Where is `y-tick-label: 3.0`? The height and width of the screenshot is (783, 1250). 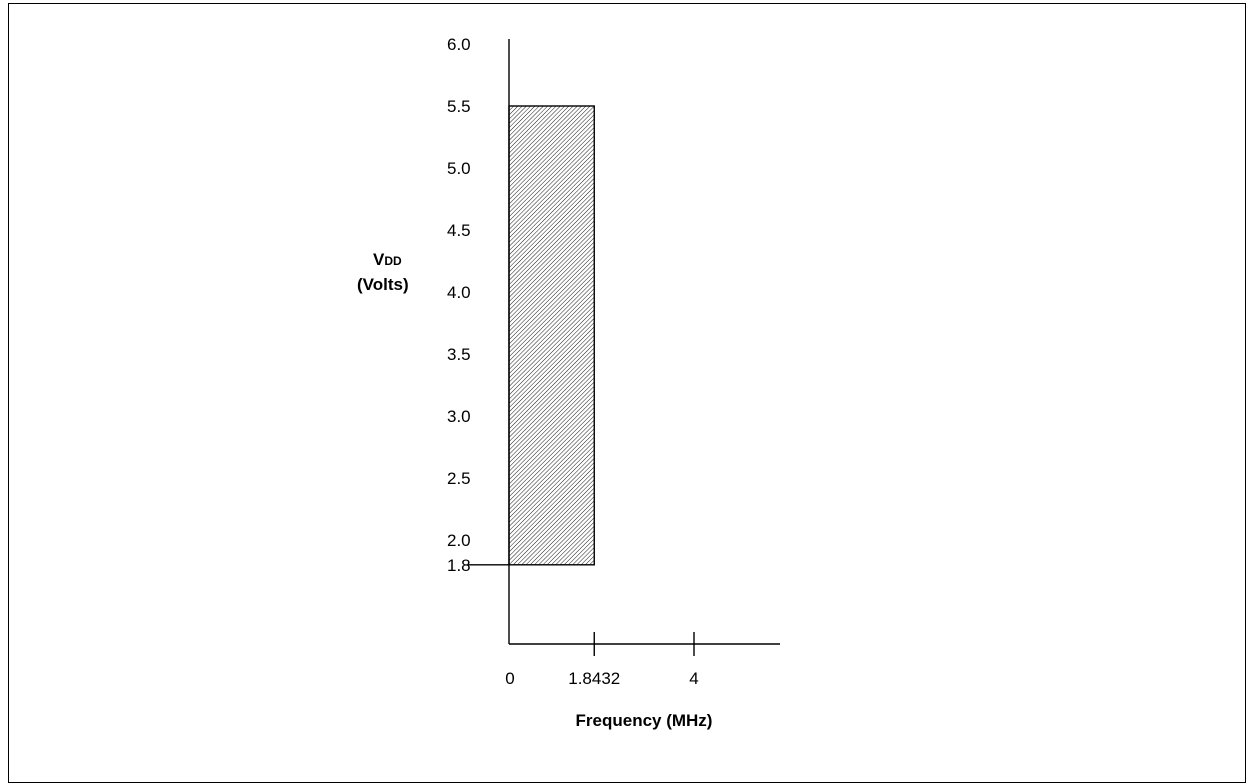
y-tick-label: 3.0 is located at coordinates (459, 416).